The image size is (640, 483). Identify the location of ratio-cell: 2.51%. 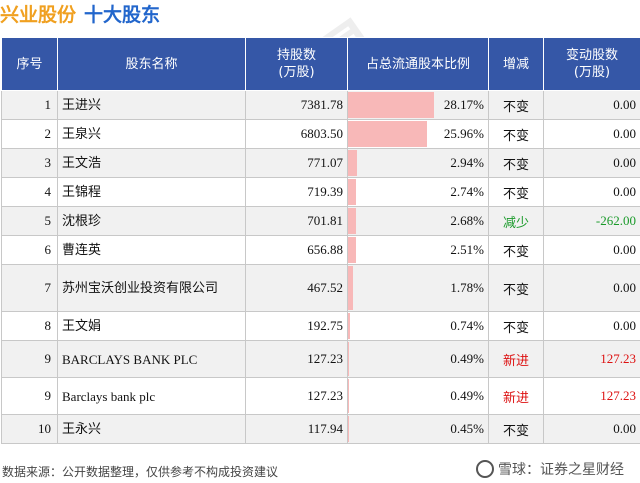
(418, 250).